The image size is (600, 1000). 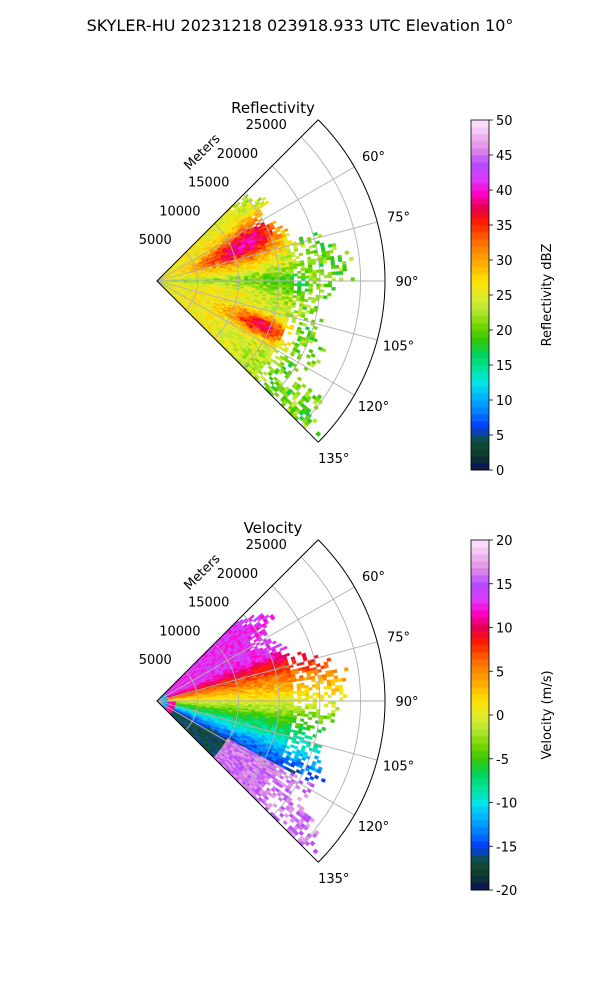 I want to click on colorbar-tick-label: 30, so click(x=504, y=261).